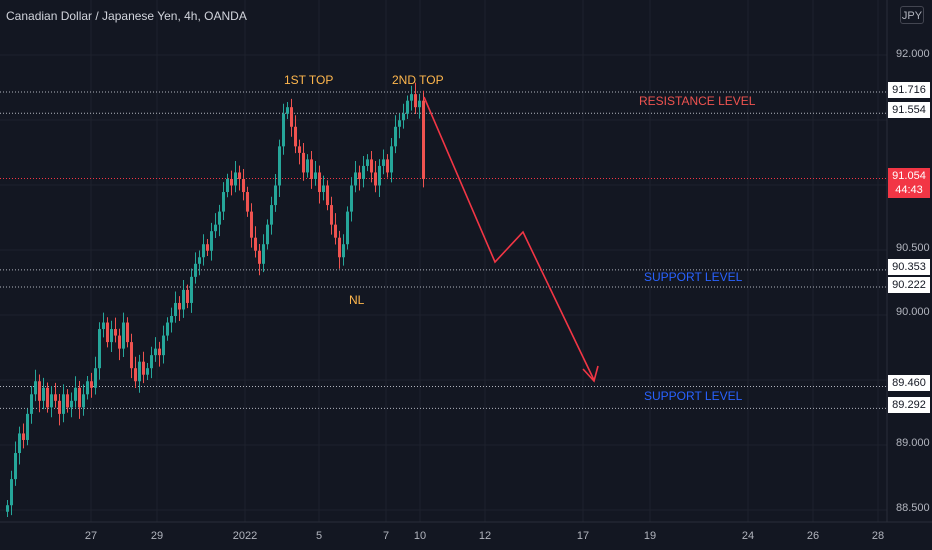 This screenshot has width=932, height=550. I want to click on y-tick-88500: 88.500, so click(913, 508).